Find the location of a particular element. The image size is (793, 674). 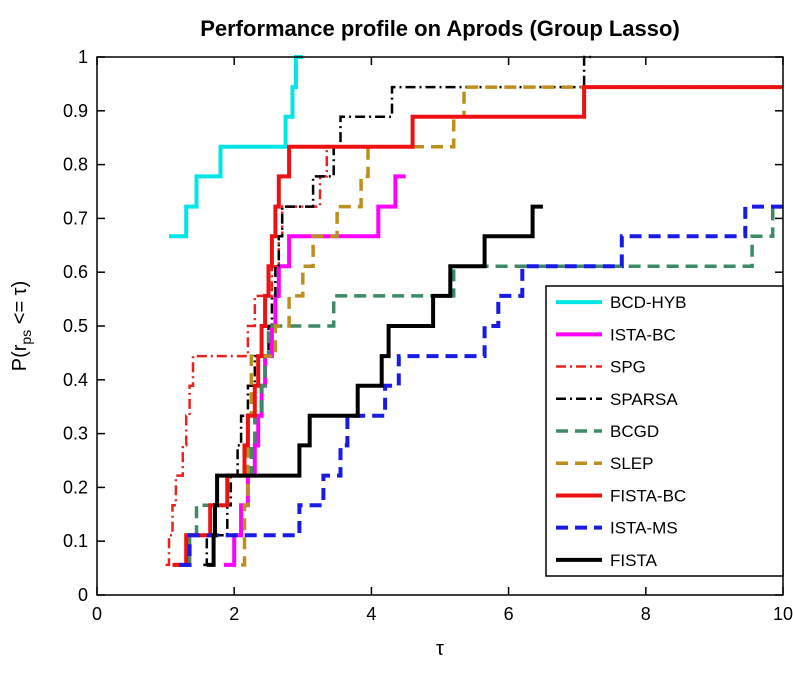

series-line-bcd-hyb is located at coordinates (236, 147).